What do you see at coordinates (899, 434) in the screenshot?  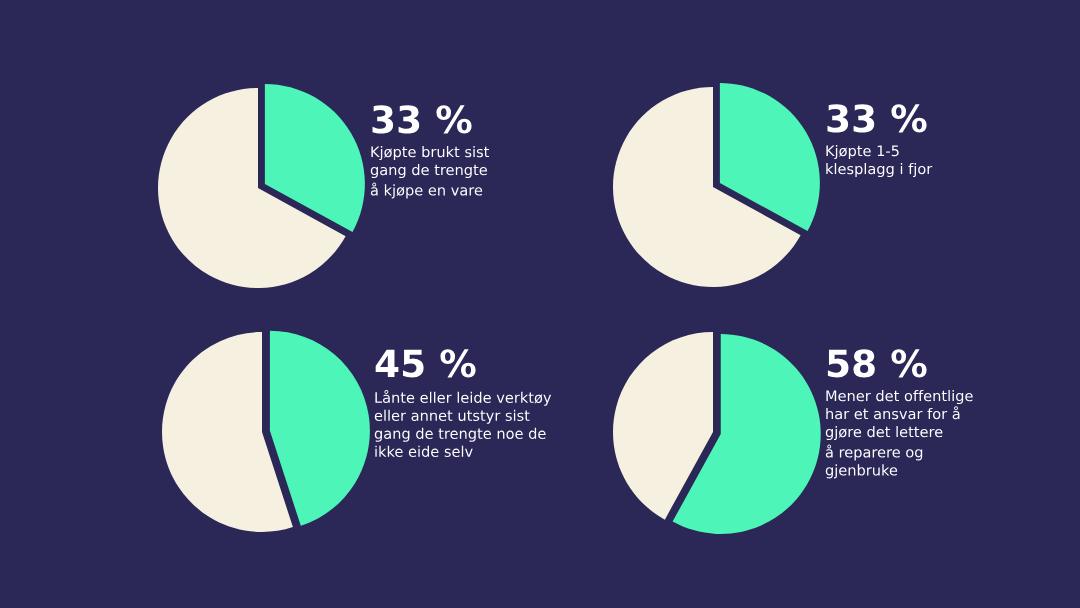 I see `text: Mener det offentlige har et ansvar for å gjøre det lettere å reparere og gjenbruke` at bounding box center [899, 434].